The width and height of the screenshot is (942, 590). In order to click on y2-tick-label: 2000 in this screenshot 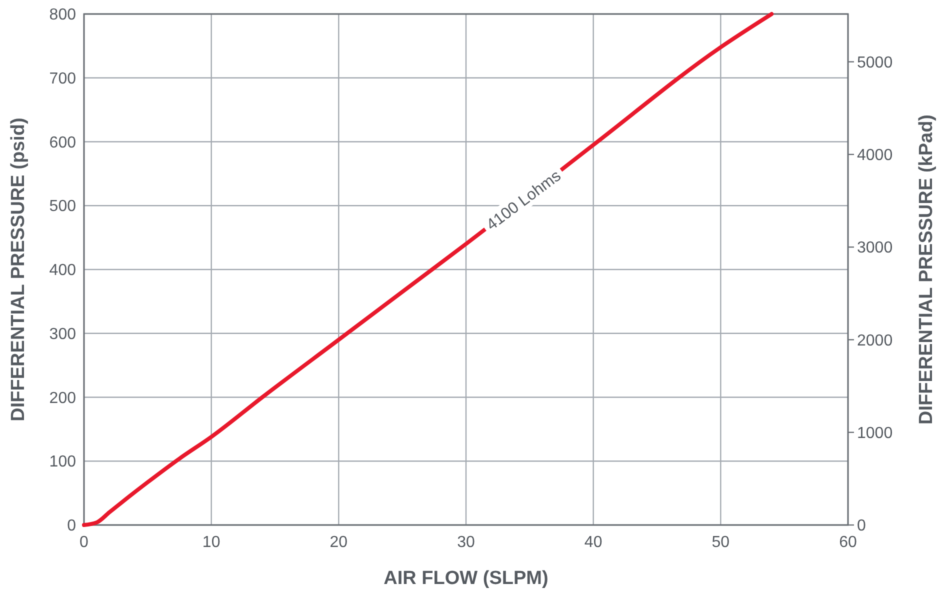, I will do `click(875, 341)`.